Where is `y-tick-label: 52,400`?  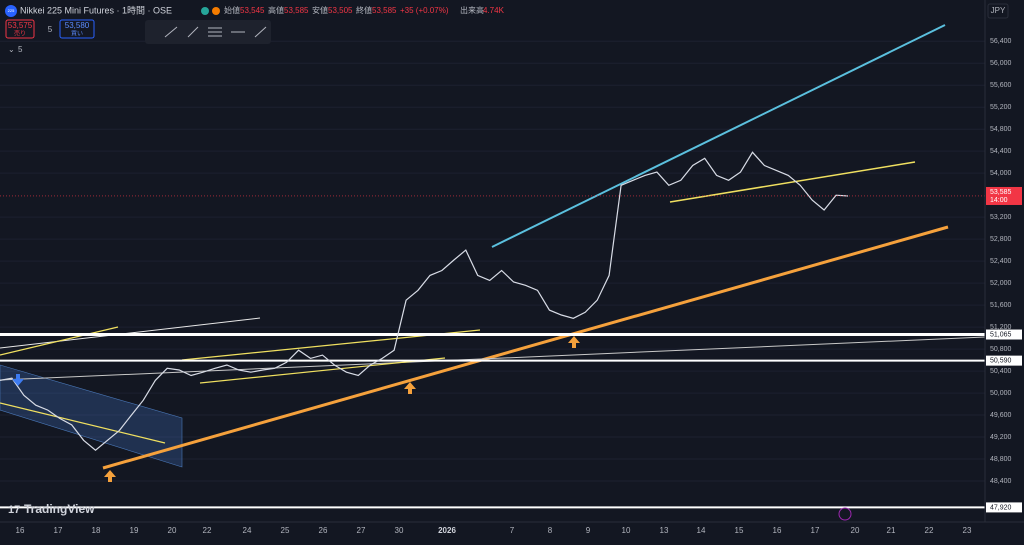
y-tick-label: 52,400 is located at coordinates (1001, 261).